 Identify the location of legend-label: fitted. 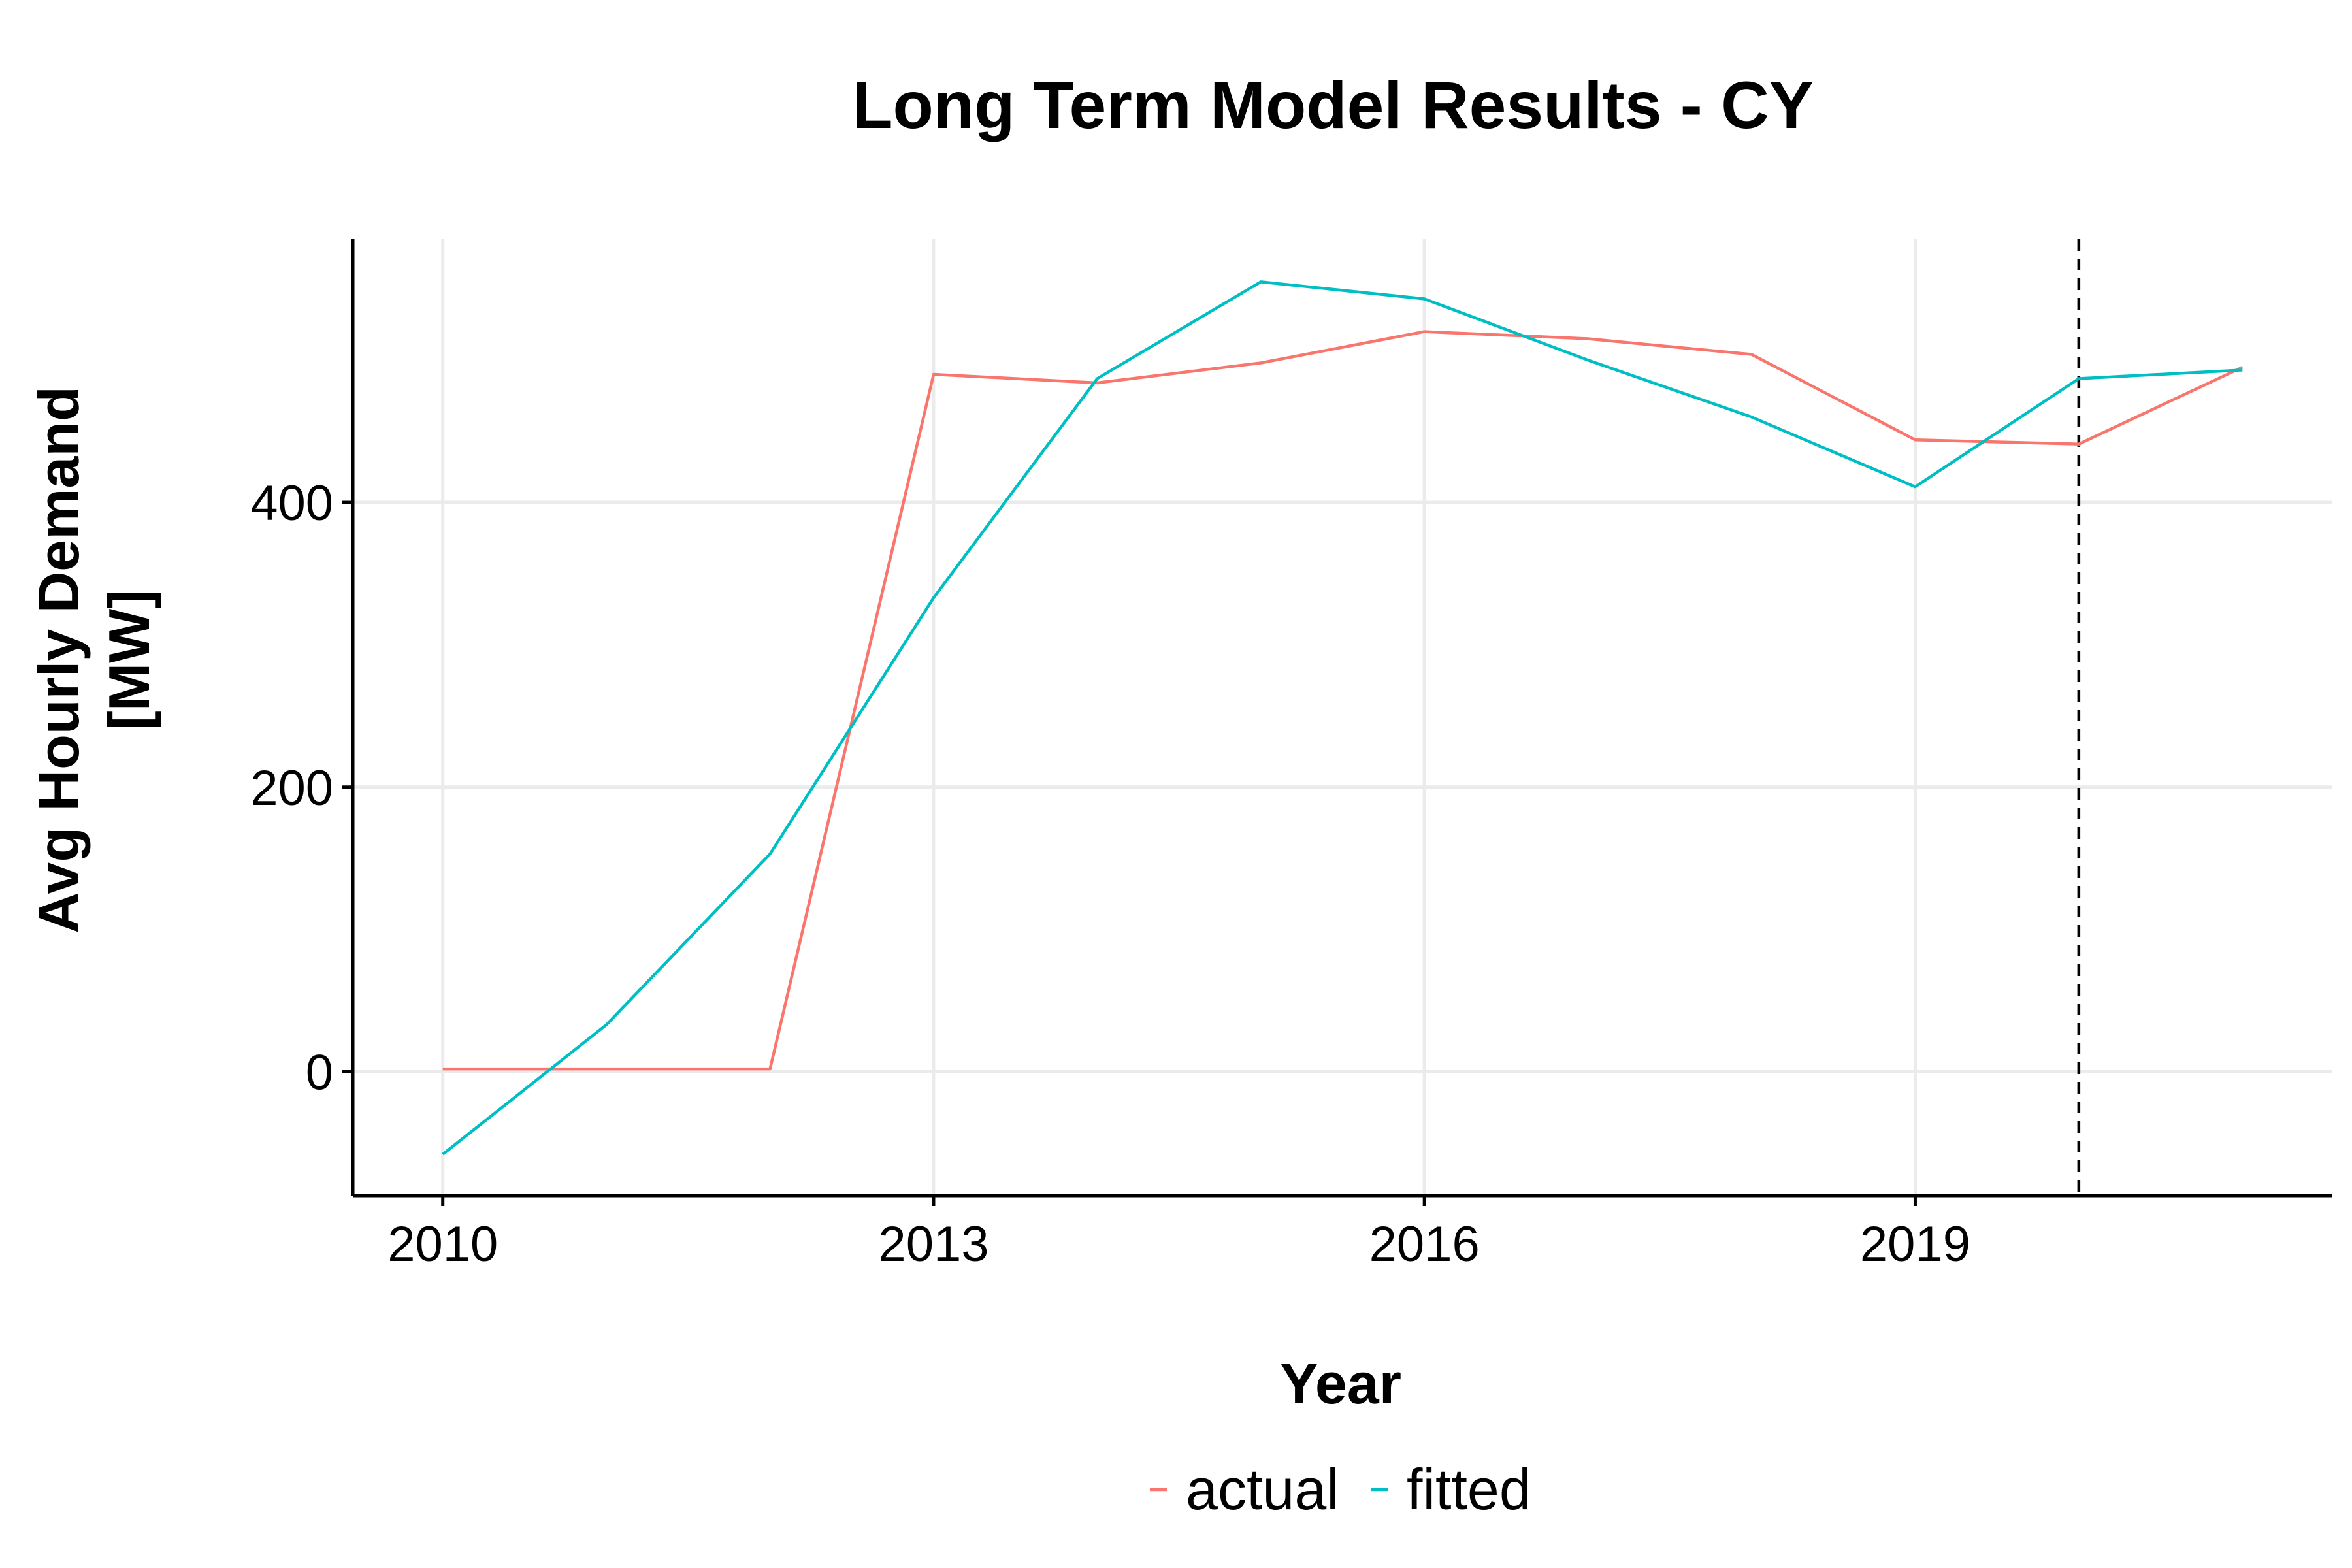
(1469, 1489).